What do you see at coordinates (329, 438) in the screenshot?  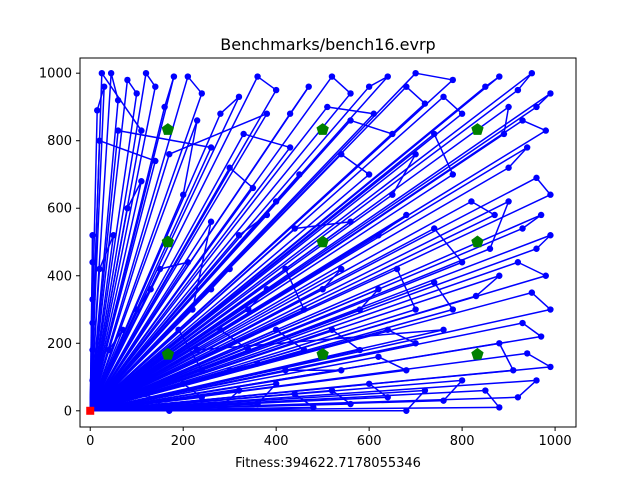 I see `x-axis: 0 200 400 600 800 1000` at bounding box center [329, 438].